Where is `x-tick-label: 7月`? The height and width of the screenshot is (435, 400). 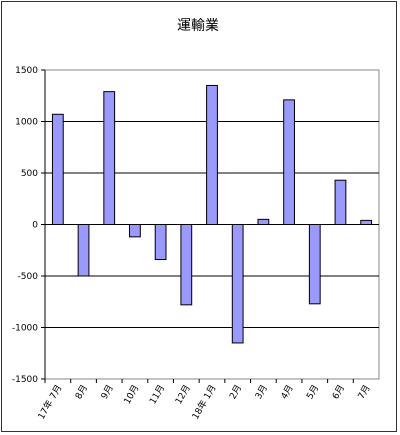 x-tick-label: 7月 is located at coordinates (364, 392).